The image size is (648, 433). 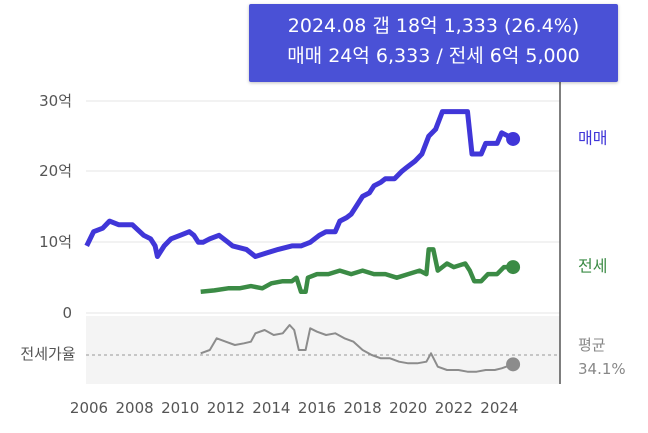 I want to click on sale-end-point, so click(x=513, y=138).